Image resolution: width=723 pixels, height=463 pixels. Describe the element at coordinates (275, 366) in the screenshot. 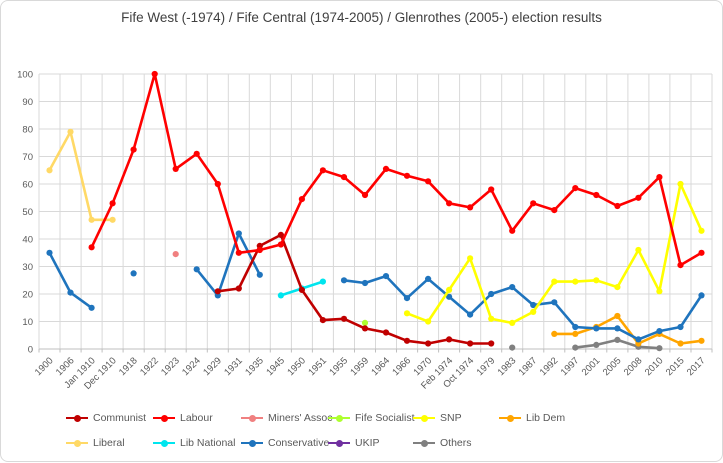

I see `svg-text: 1945` at that location.